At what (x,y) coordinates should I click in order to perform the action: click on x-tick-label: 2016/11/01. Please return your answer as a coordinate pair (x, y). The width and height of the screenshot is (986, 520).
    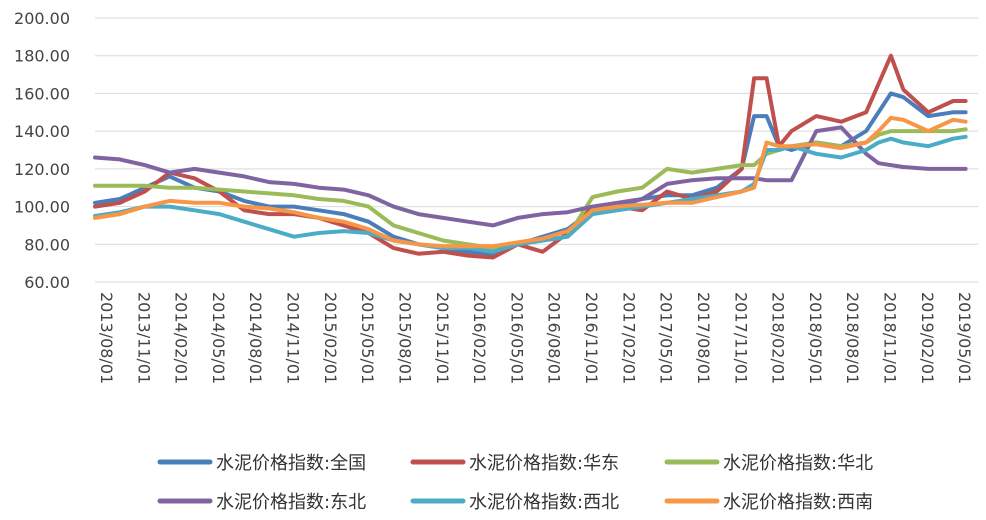
    Looking at the image, I should click on (591, 338).